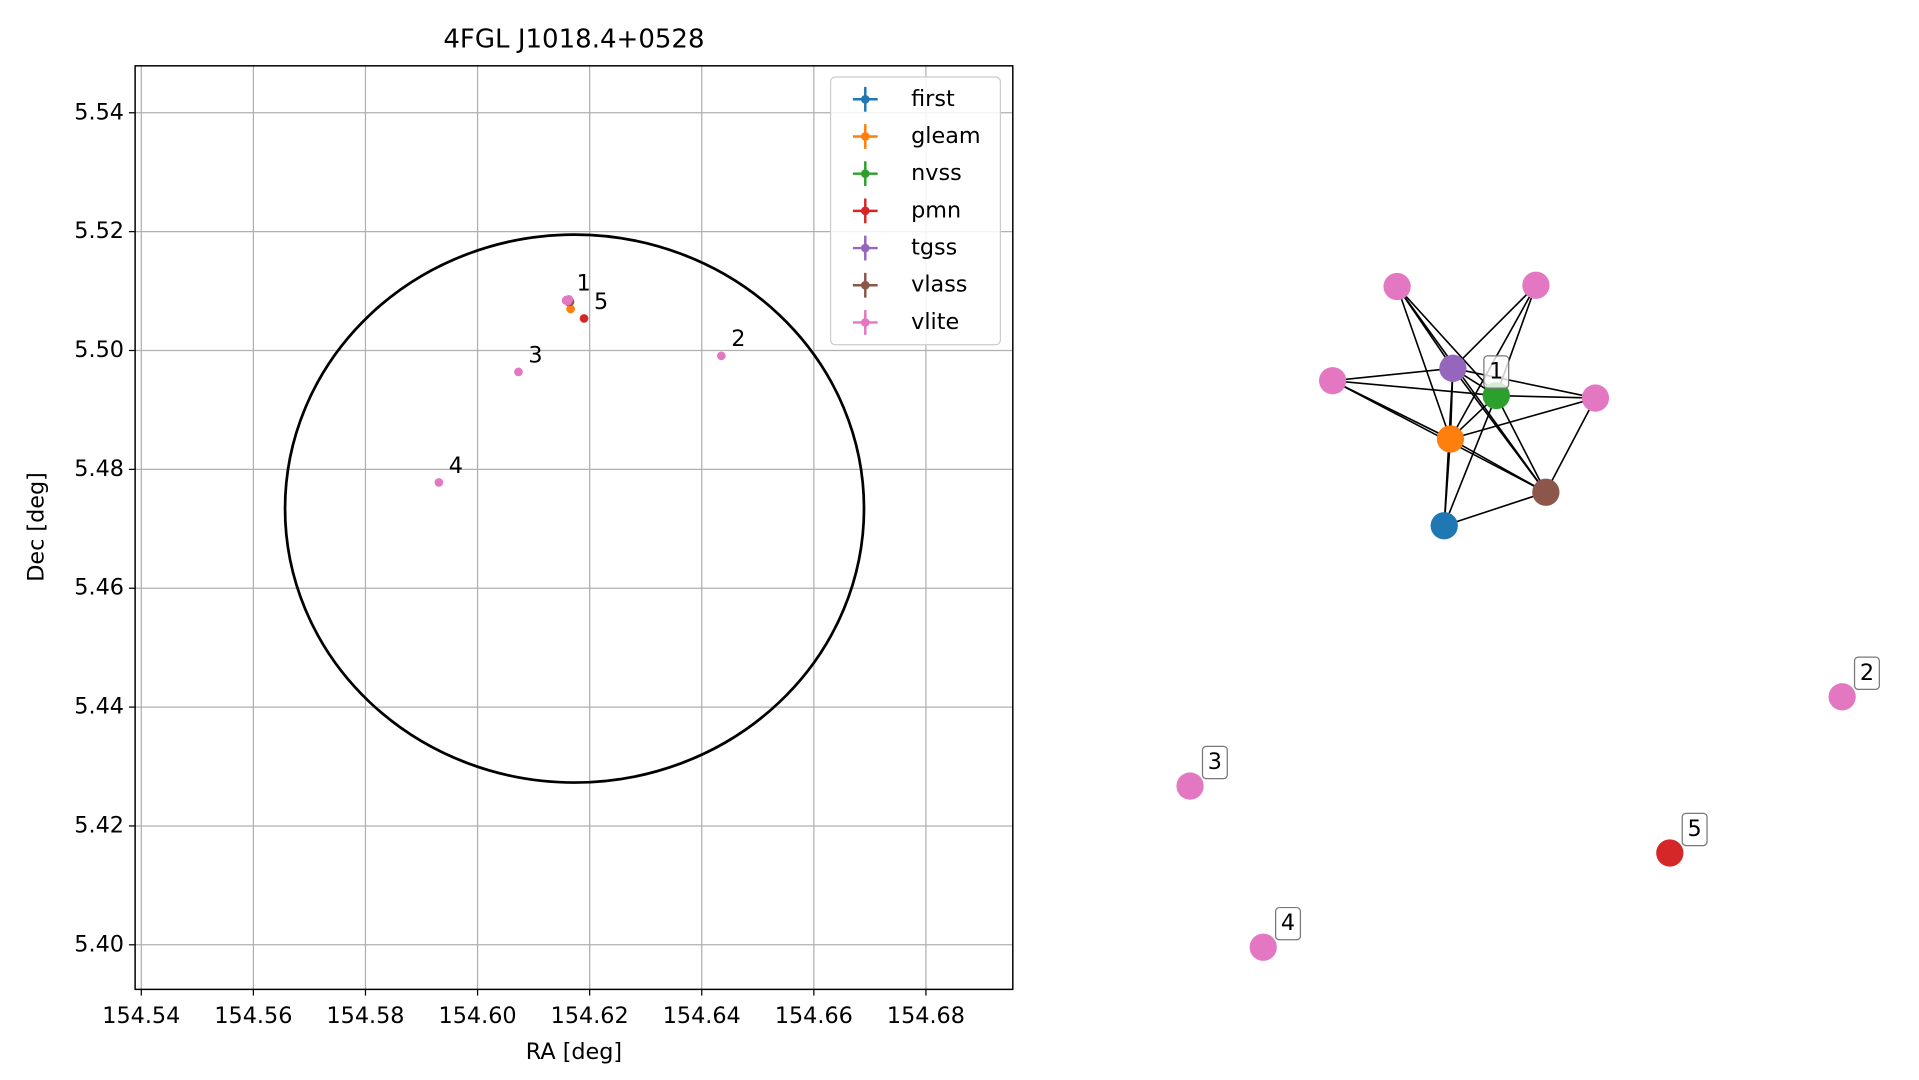 This screenshot has width=1919, height=1080. I want to click on node-label: 2, so click(1867, 673).